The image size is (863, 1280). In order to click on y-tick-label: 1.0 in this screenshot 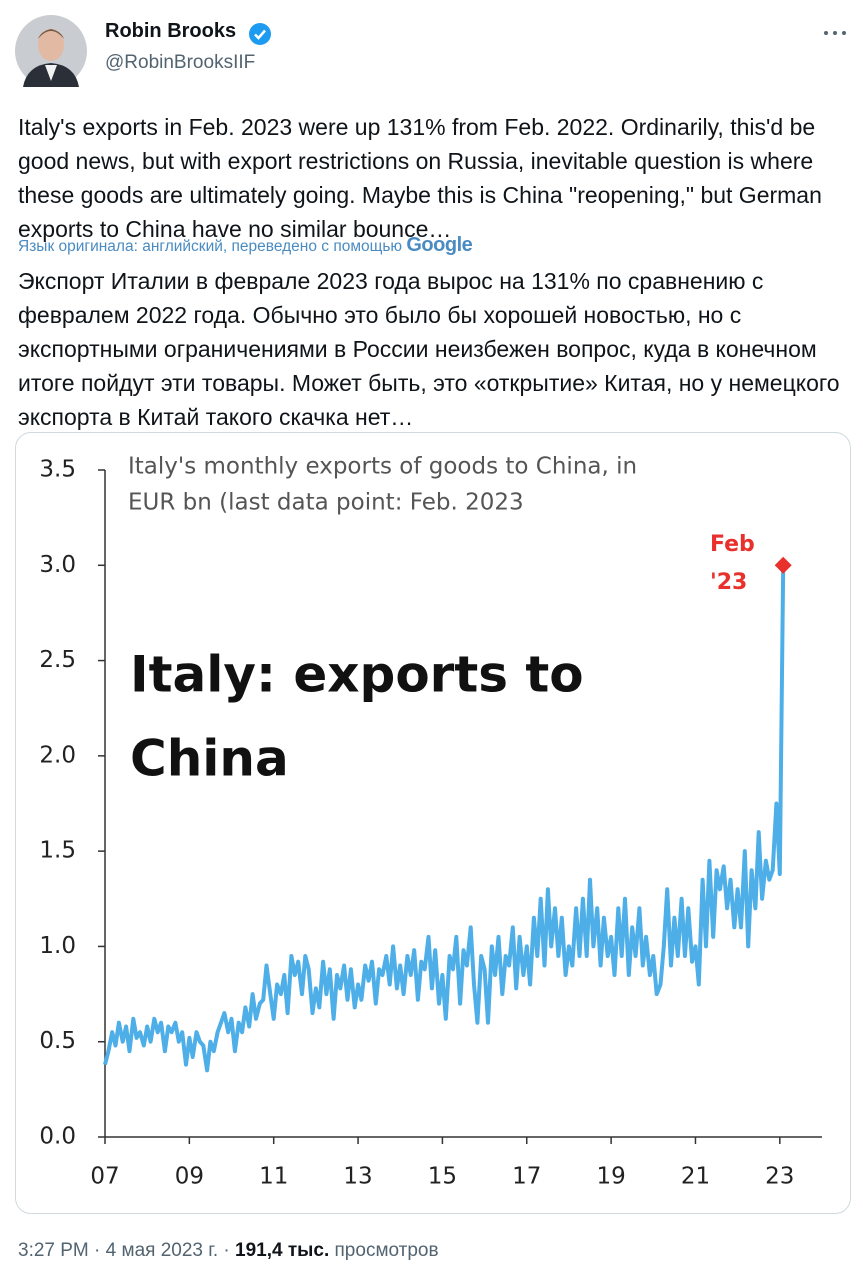, I will do `click(57, 946)`.